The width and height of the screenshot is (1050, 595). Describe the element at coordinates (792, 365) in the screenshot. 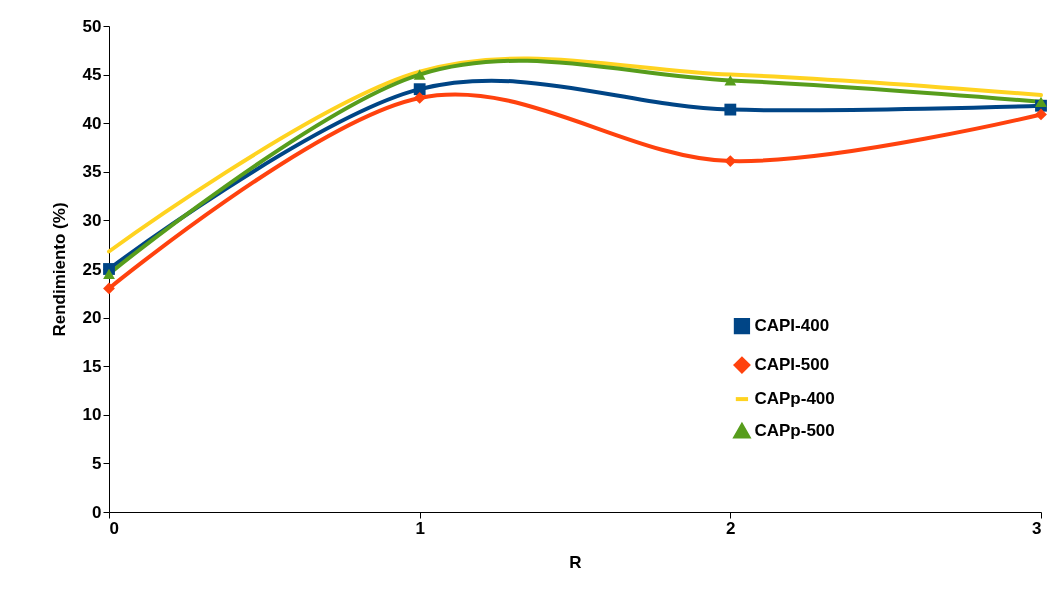

I see `legend-label: CAPI-500` at that location.